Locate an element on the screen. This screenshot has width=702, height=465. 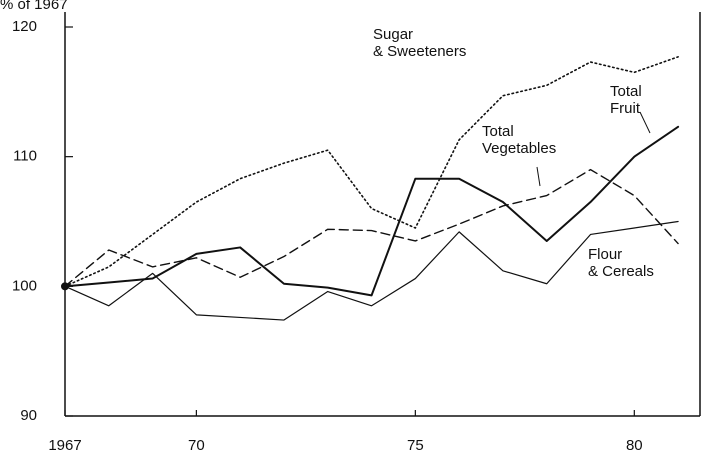
y-axis-label: % of 1967 is located at coordinates (34, 6).